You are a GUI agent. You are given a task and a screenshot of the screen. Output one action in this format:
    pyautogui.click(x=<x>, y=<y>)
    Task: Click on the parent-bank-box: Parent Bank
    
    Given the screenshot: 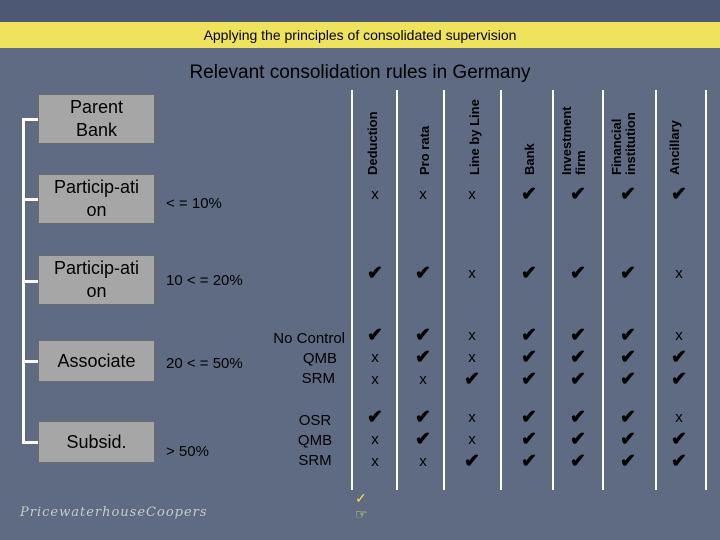 What is the action you would take?
    pyautogui.click(x=96, y=119)
    